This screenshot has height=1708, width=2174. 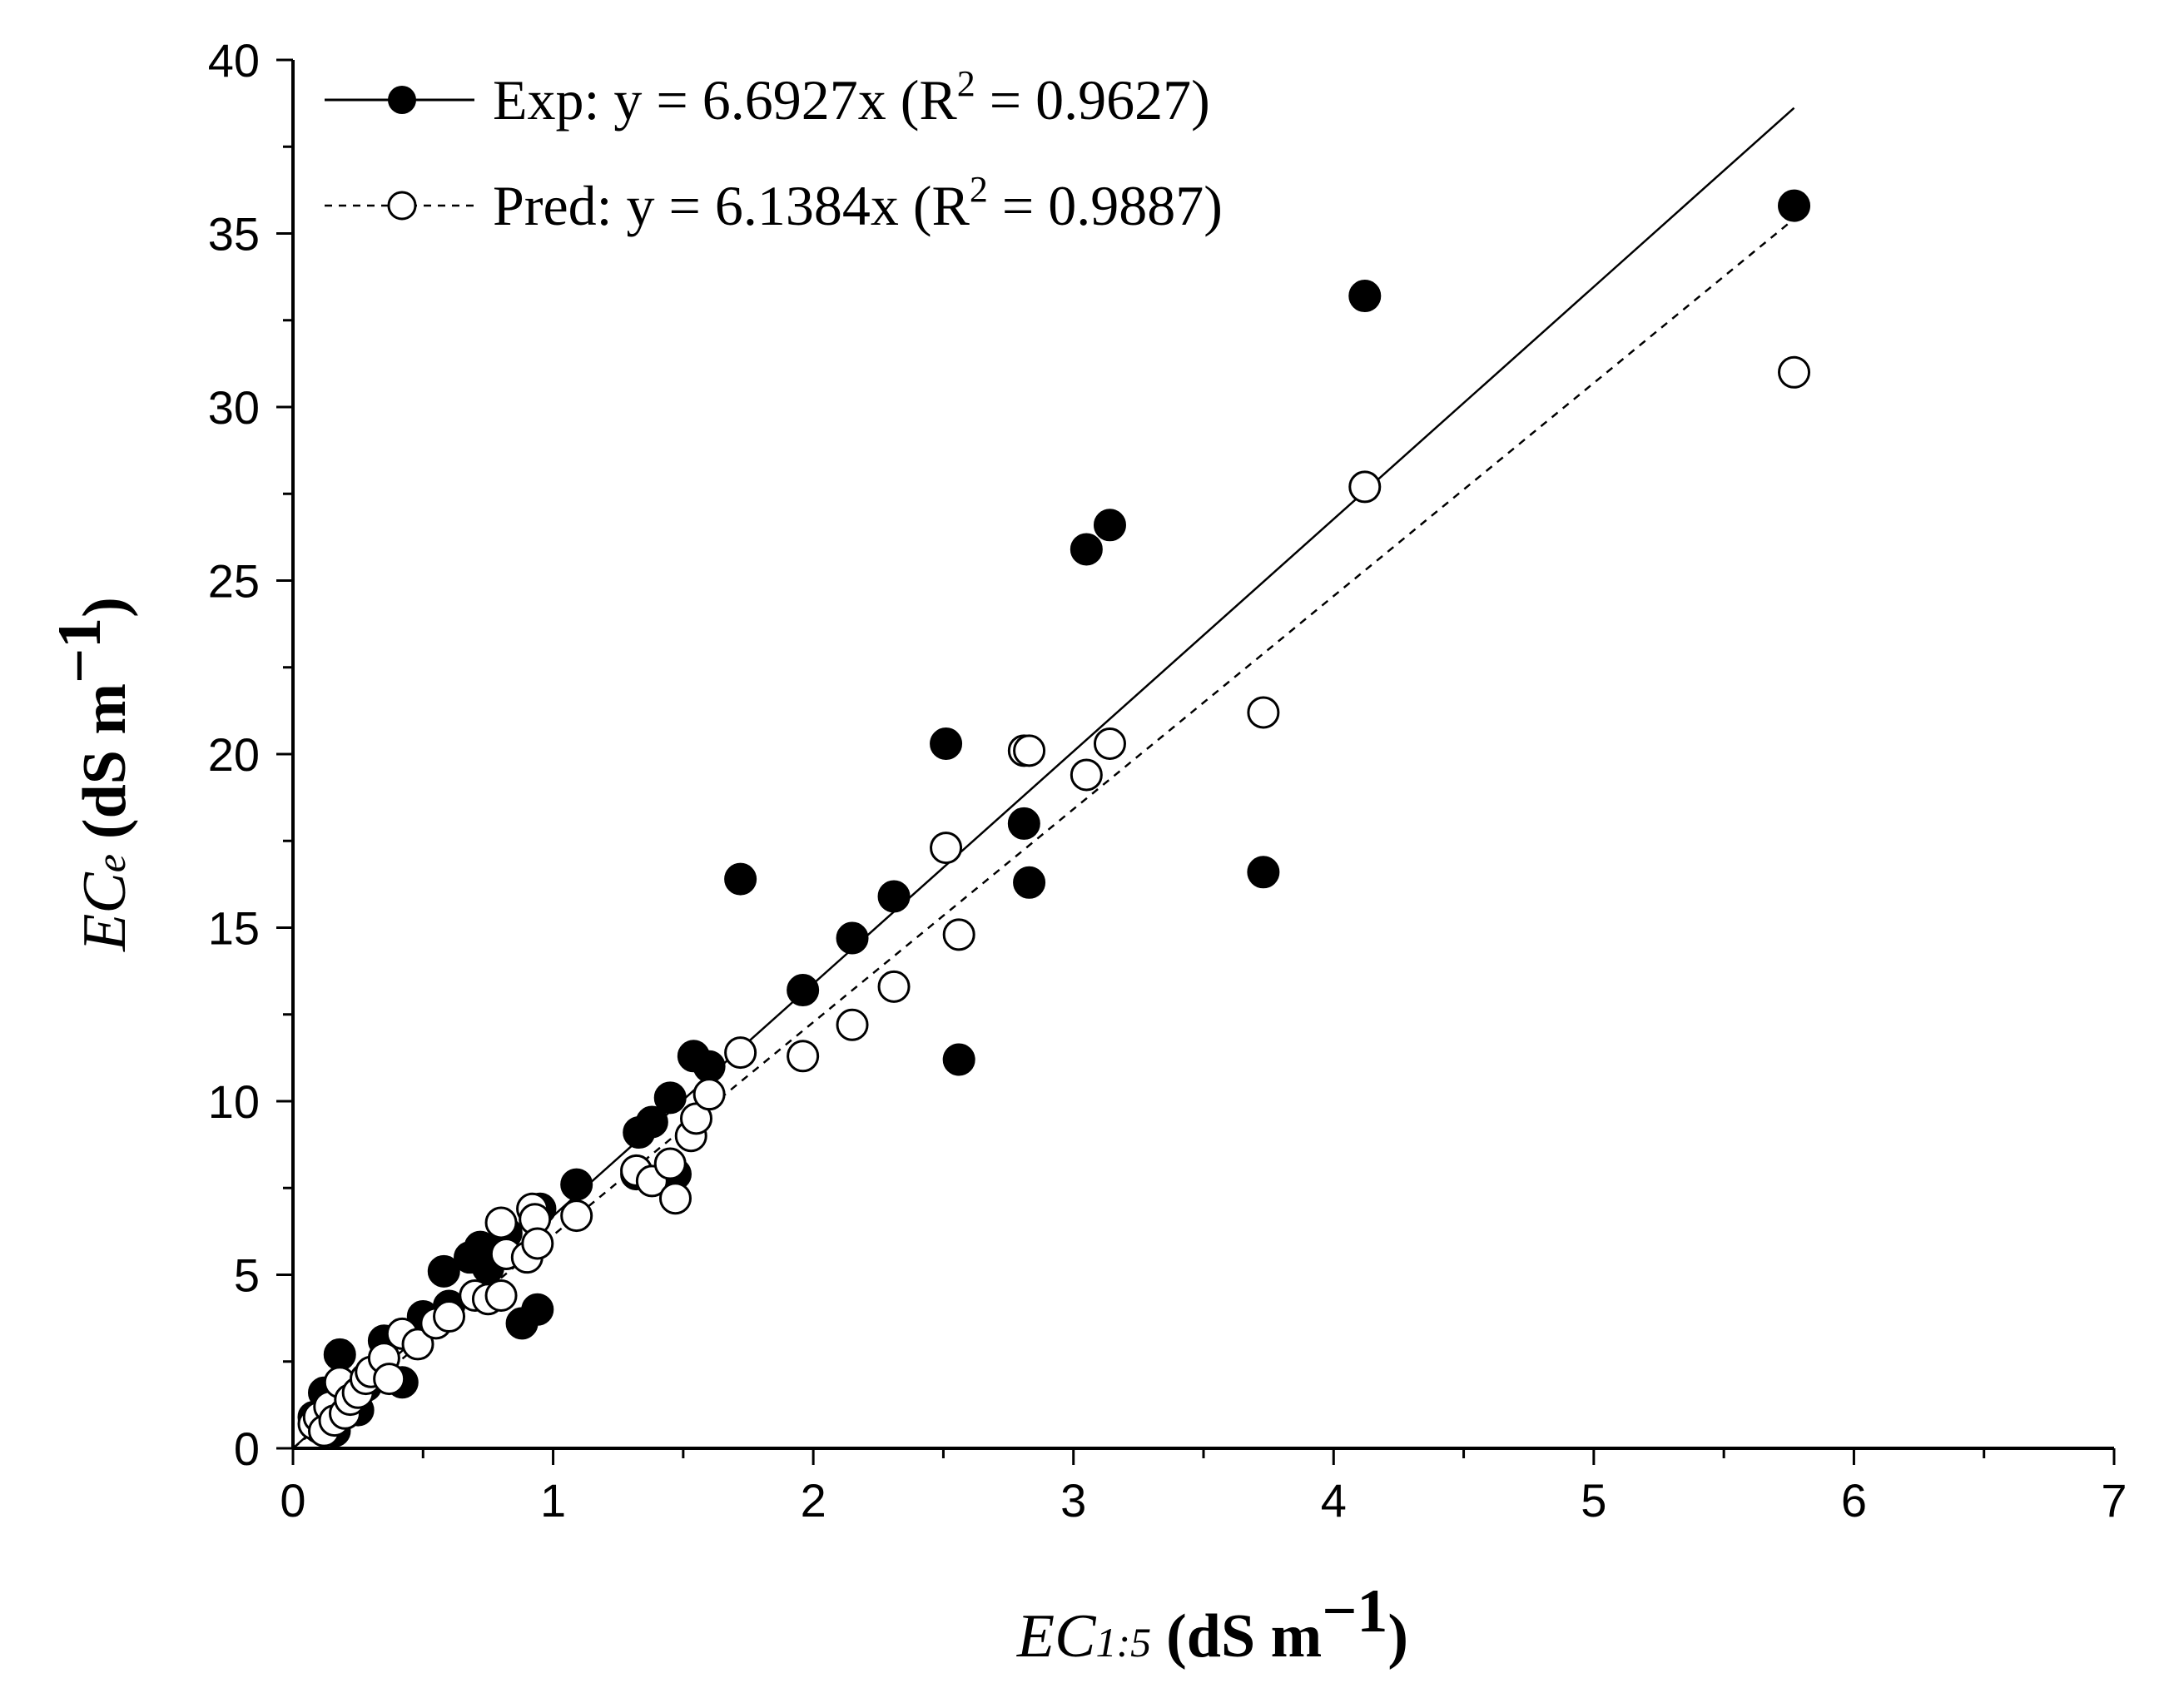 What do you see at coordinates (553, 1500) in the screenshot?
I see `x-tick-label: 1` at bounding box center [553, 1500].